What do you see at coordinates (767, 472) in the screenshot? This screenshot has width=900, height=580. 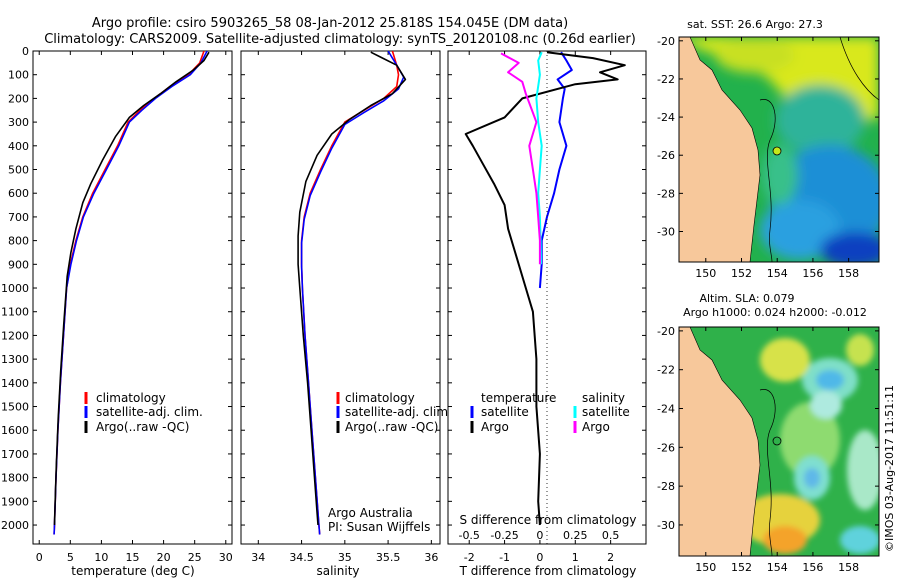 I see `bathymetry-contour` at bounding box center [767, 472].